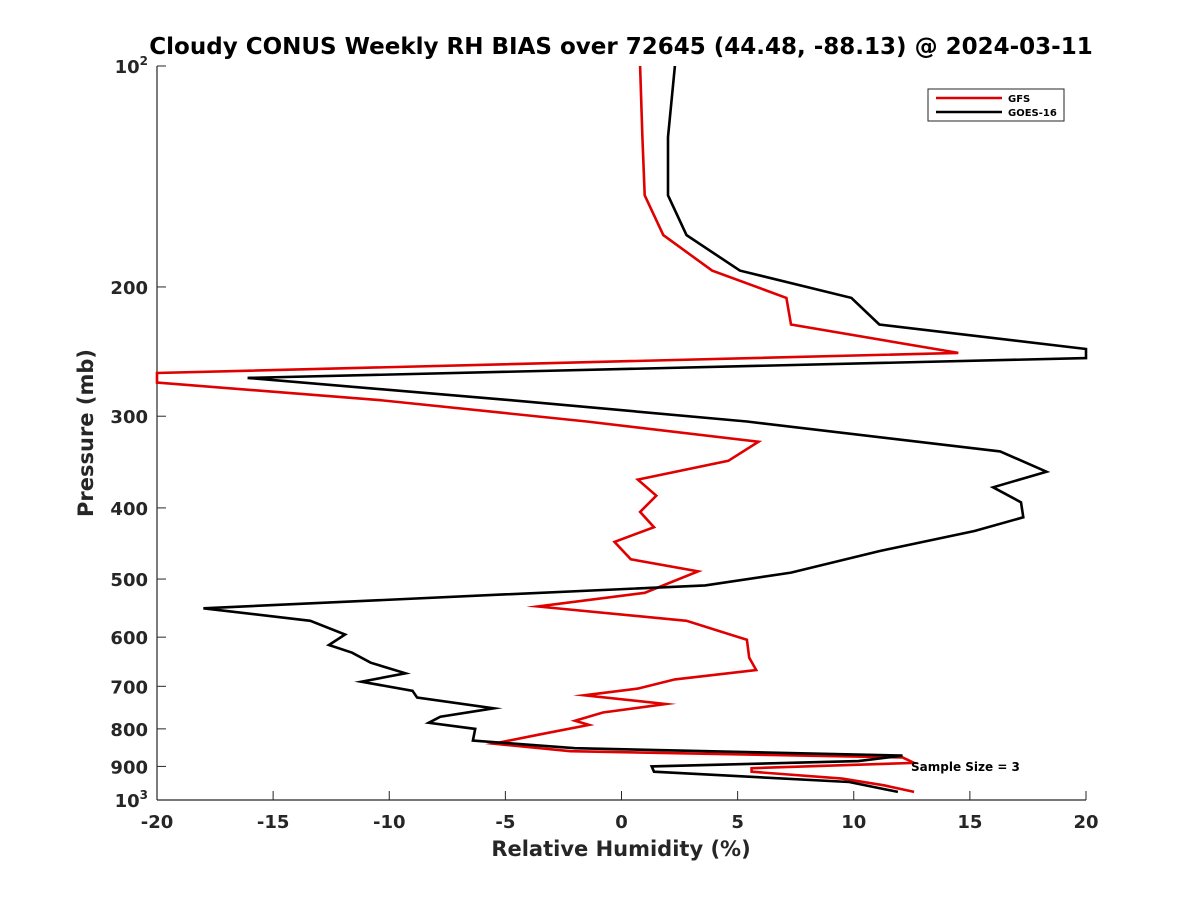  I want to click on y-tick-label: 300, so click(129, 417).